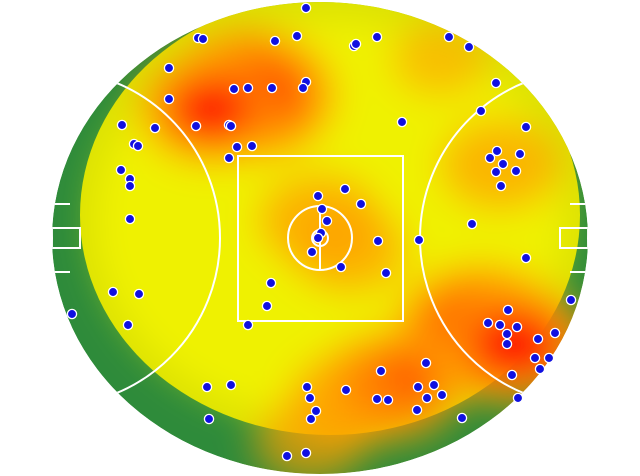  What do you see at coordinates (66, 238) in the screenshot?
I see `left-goal-square` at bounding box center [66, 238].